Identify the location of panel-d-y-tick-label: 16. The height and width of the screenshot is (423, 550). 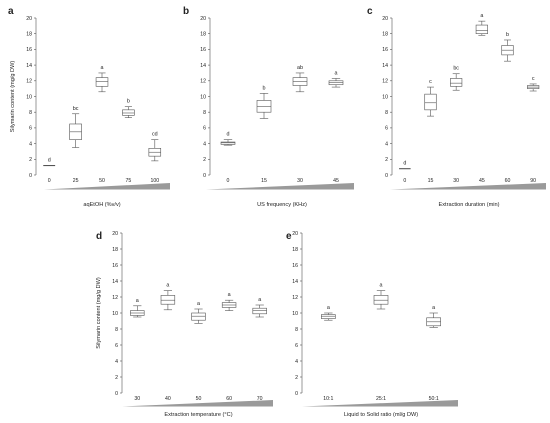
(115, 266).